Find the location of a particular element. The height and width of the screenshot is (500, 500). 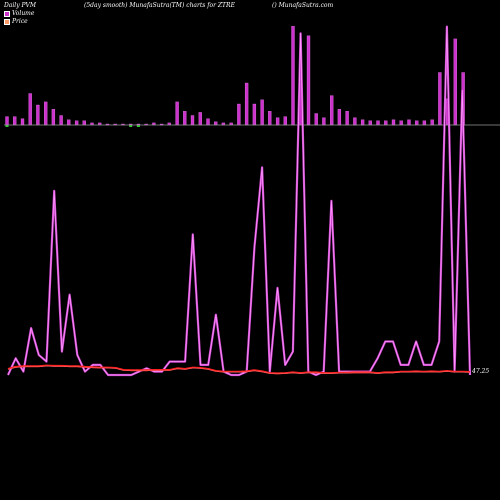

legend-price: Price is located at coordinates (16, 21).